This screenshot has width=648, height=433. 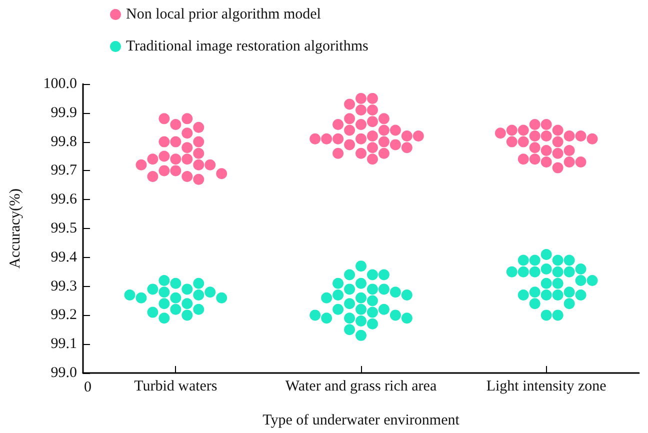 I want to click on y-tick-label: 99.4, so click(x=64, y=257).